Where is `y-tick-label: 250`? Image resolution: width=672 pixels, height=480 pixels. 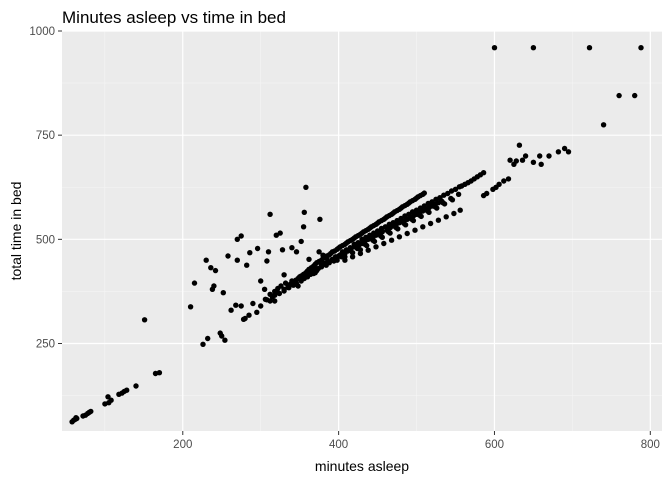
y-tick-label: 250 is located at coordinates (45, 345).